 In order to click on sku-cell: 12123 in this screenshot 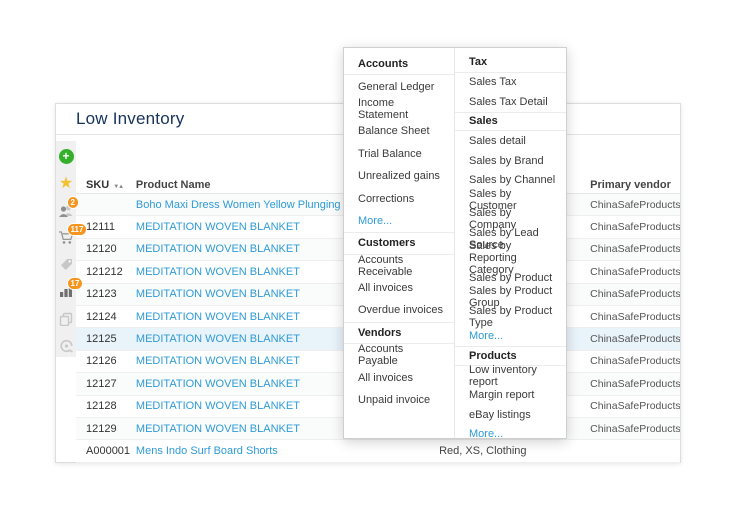, I will do `click(101, 294)`.